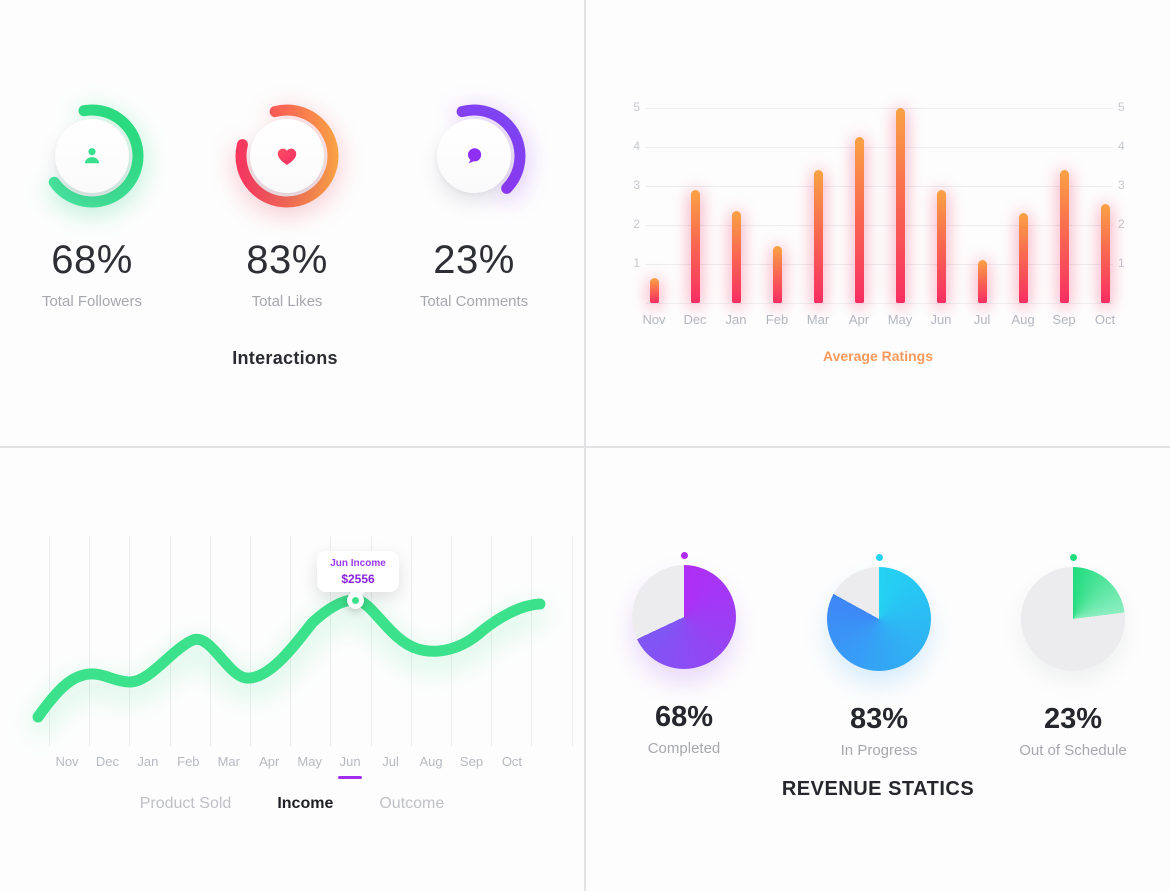 This screenshot has height=891, width=1170. Describe the element at coordinates (684, 654) in the screenshot. I see `completed-pie-card: 68% Completed` at that location.